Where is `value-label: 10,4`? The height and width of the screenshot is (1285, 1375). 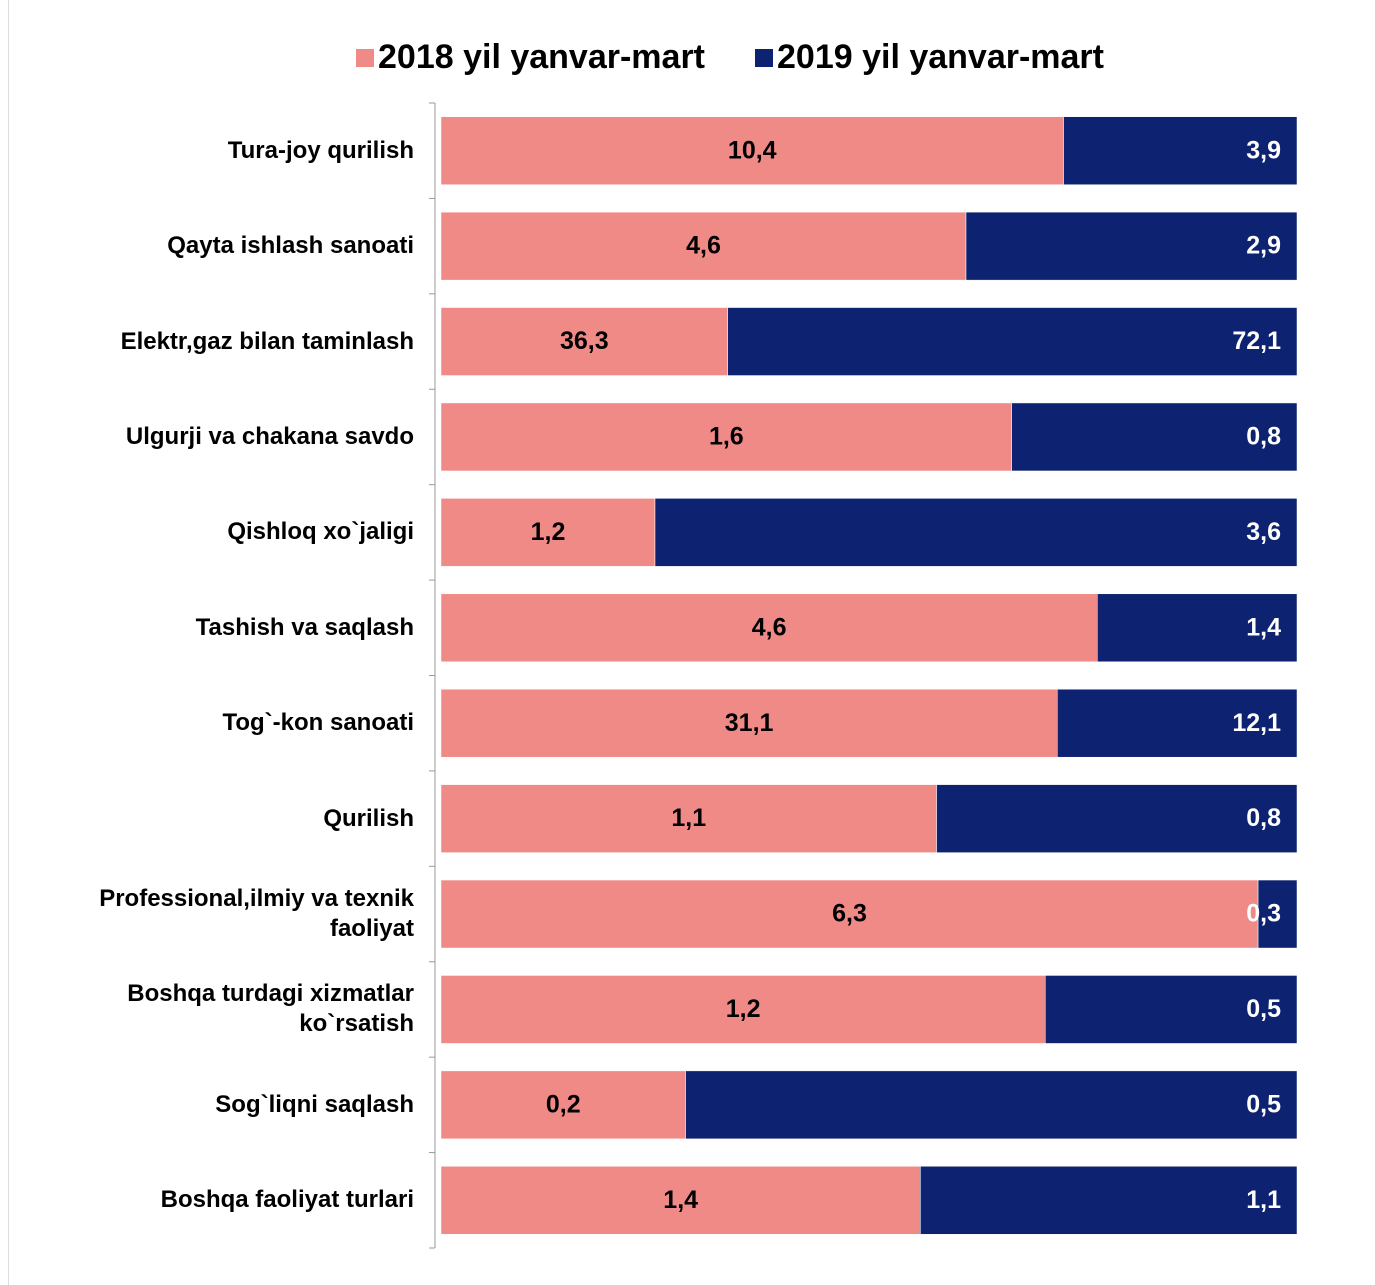
value-label: 10,4 is located at coordinates (752, 150).